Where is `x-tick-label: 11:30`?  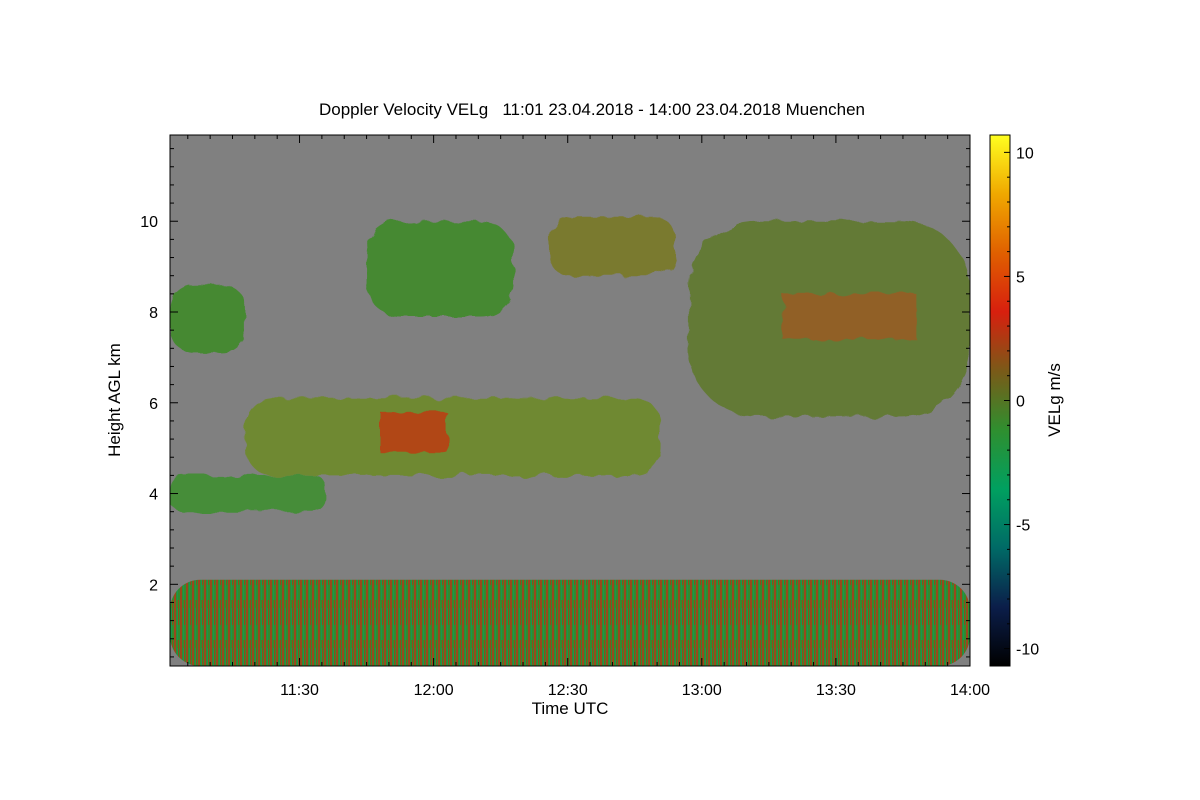
x-tick-label: 11:30 is located at coordinates (299, 690).